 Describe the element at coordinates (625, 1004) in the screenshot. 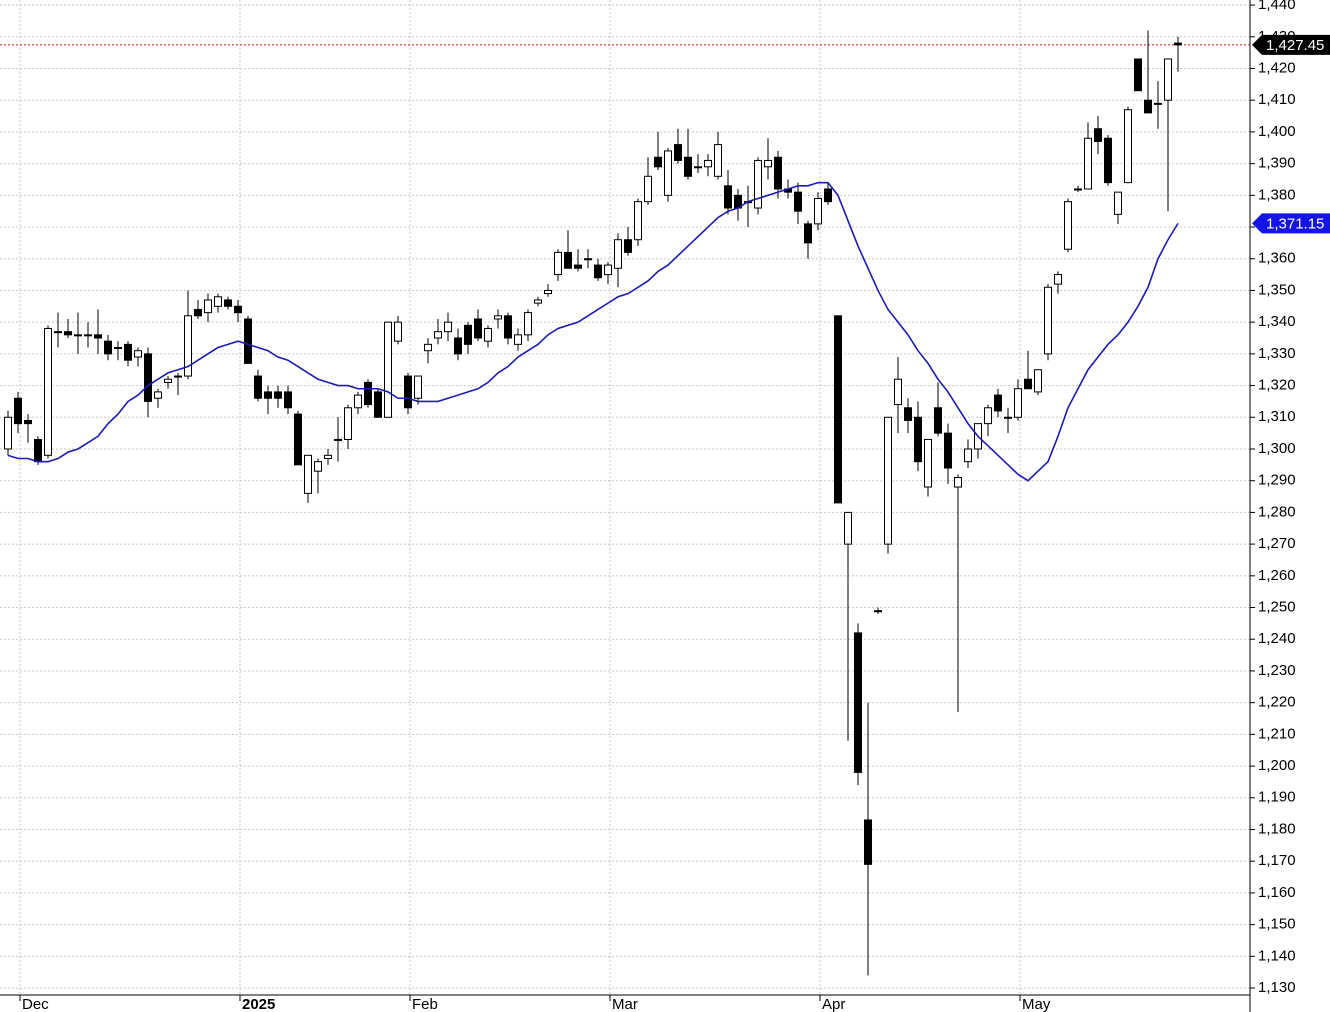

I see `x-tick-label: Mar` at that location.